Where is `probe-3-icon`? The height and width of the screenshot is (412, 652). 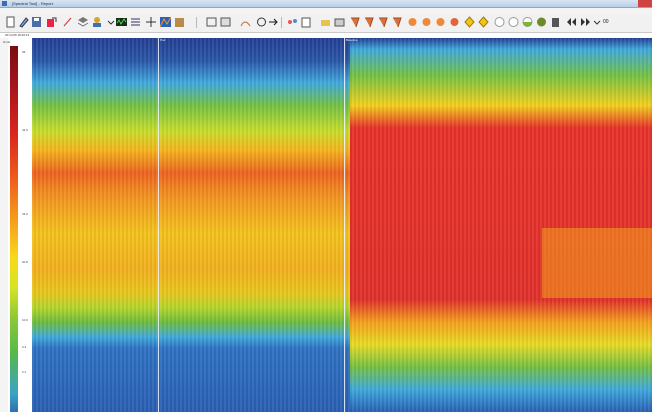
probe-3-icon is located at coordinates (383, 22).